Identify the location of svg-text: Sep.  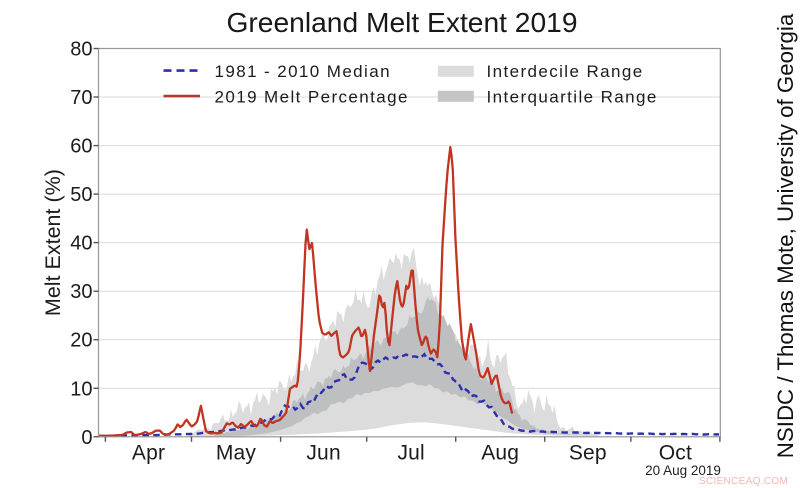
(588, 453).